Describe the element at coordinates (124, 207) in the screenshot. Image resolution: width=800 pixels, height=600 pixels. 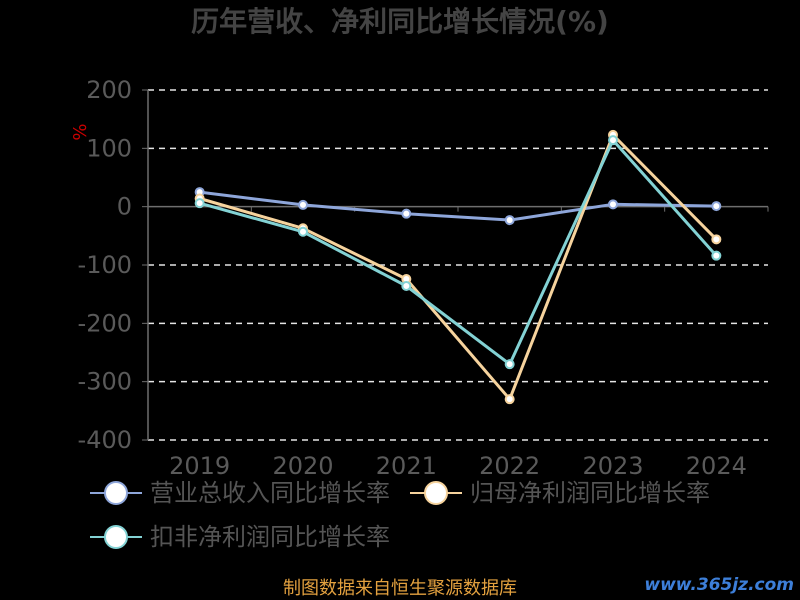
I see `y-tick-label: 0` at that location.